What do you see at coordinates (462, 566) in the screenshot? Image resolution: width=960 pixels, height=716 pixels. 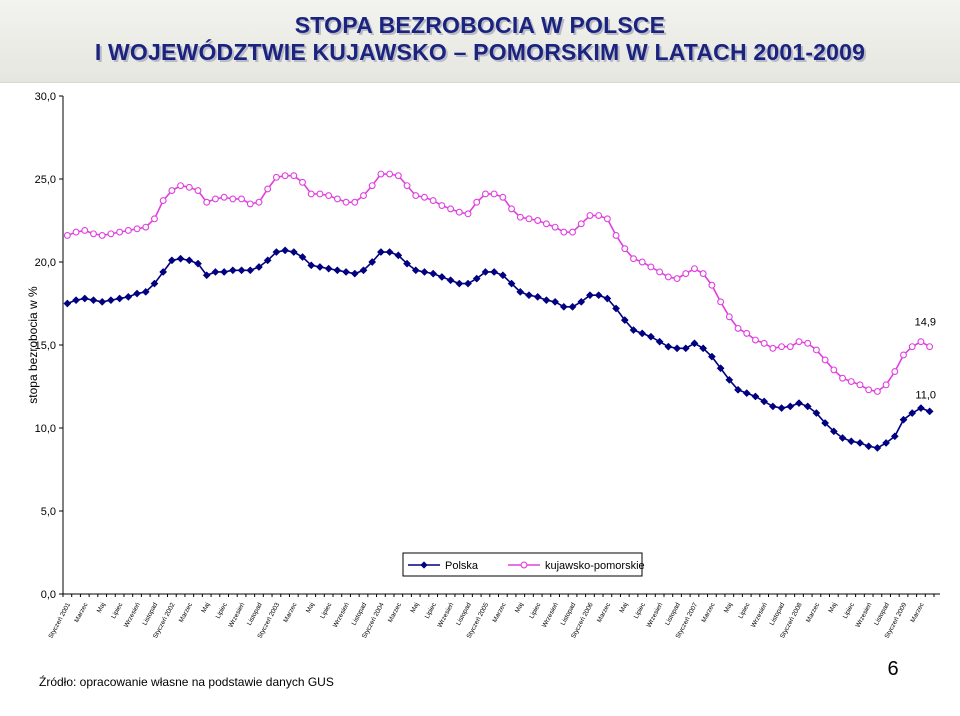 I see `legend-label-polska: Polska` at bounding box center [462, 566].